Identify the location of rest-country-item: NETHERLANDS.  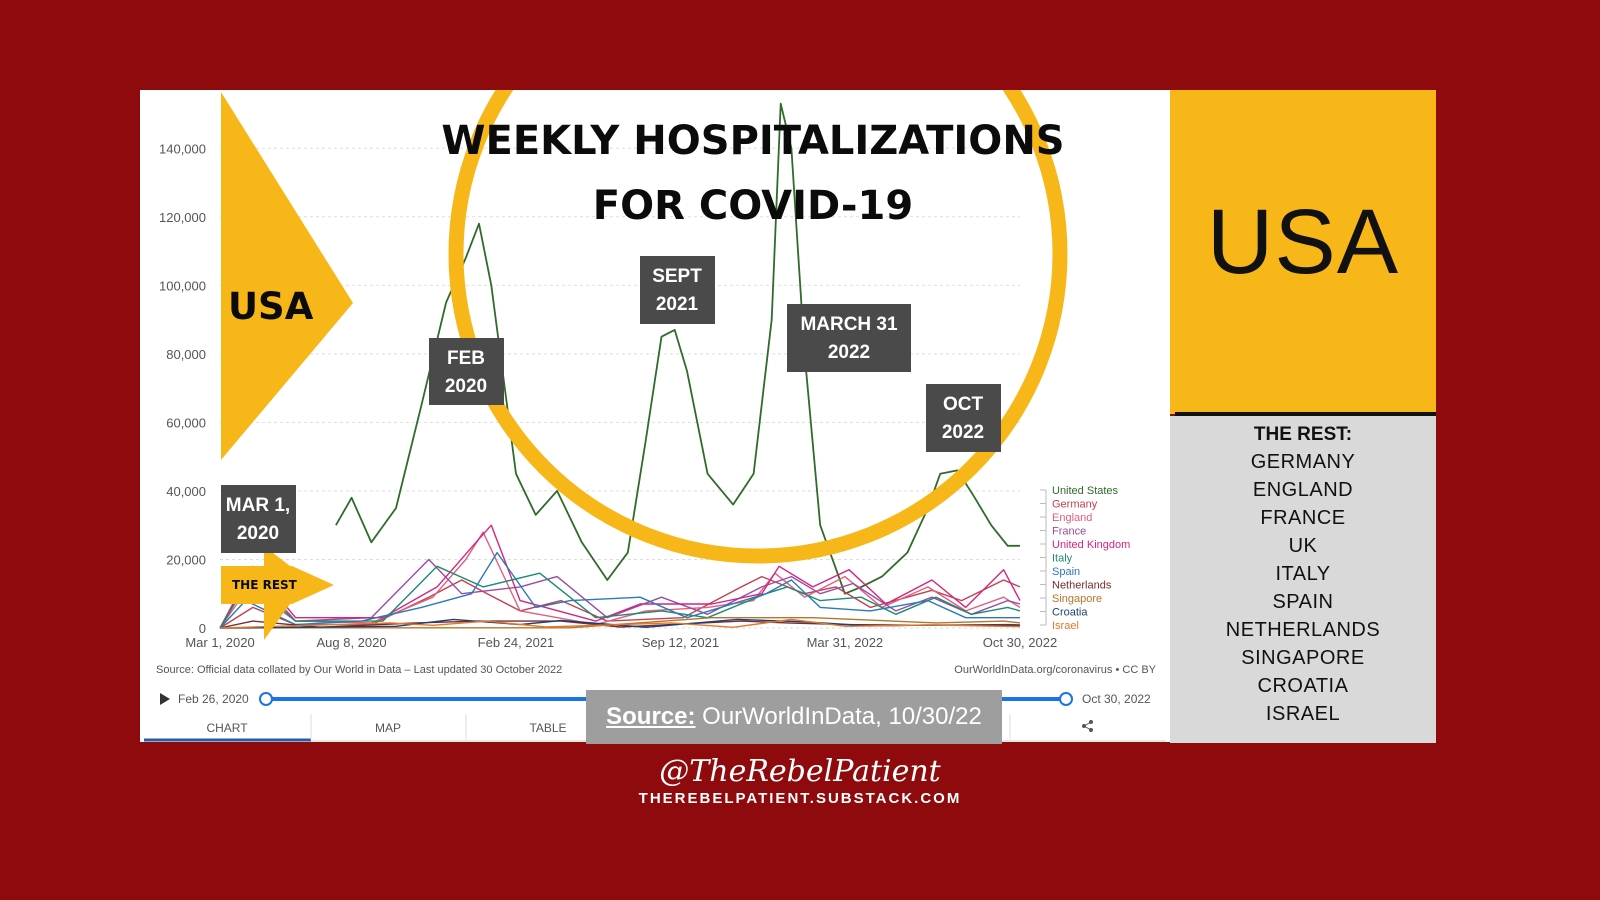
(1303, 630).